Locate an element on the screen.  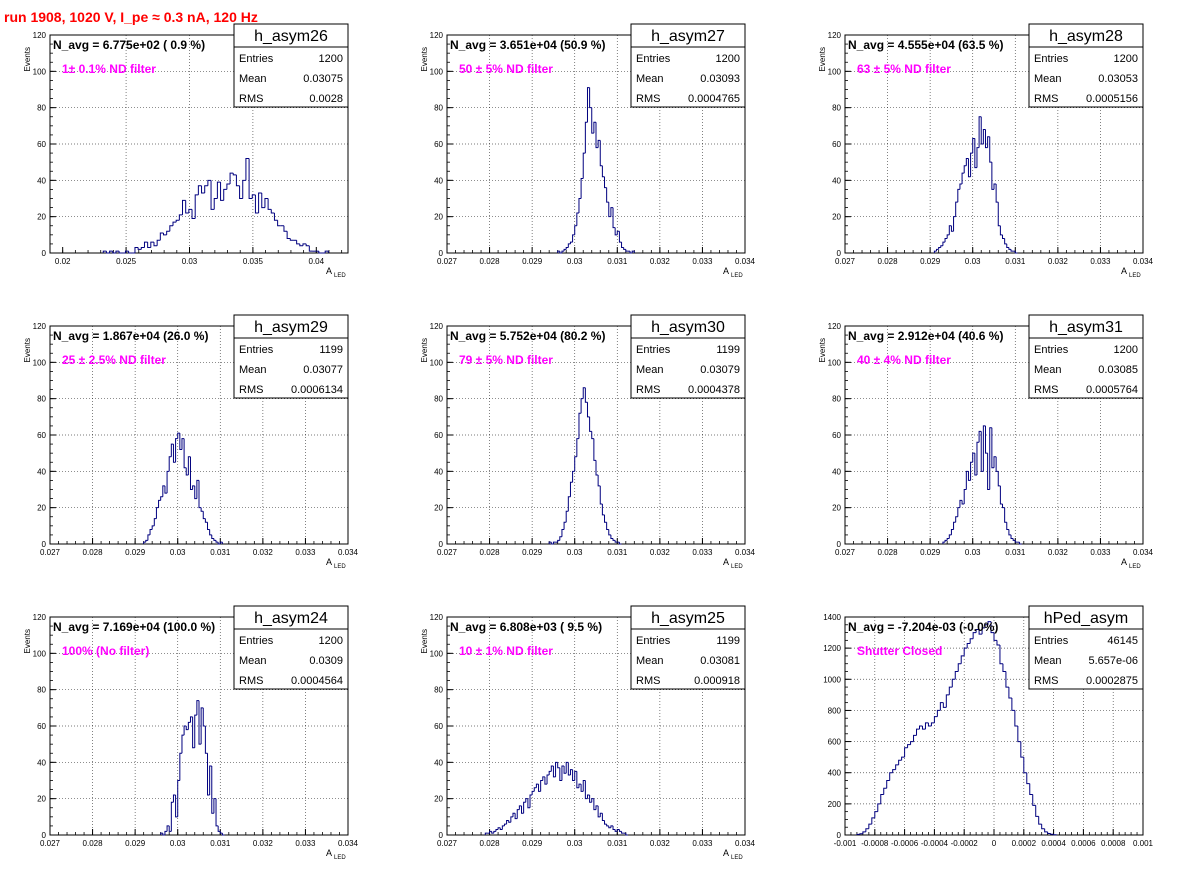
stats-value: 0.0002875 is located at coordinates (1112, 681).